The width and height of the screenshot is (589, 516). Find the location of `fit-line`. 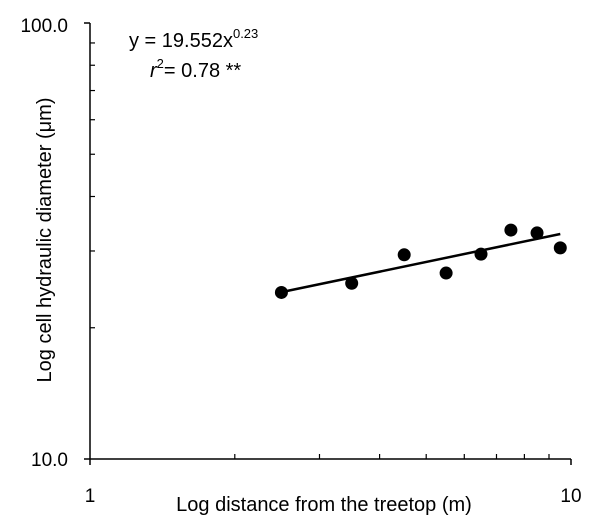

fit-line is located at coordinates (421, 263).